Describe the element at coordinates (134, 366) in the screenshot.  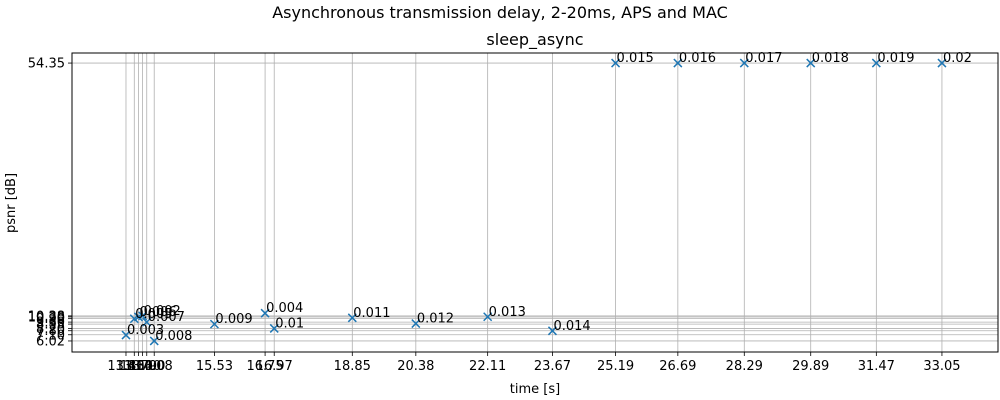
I see `x-tick-label: 13.60` at that location.